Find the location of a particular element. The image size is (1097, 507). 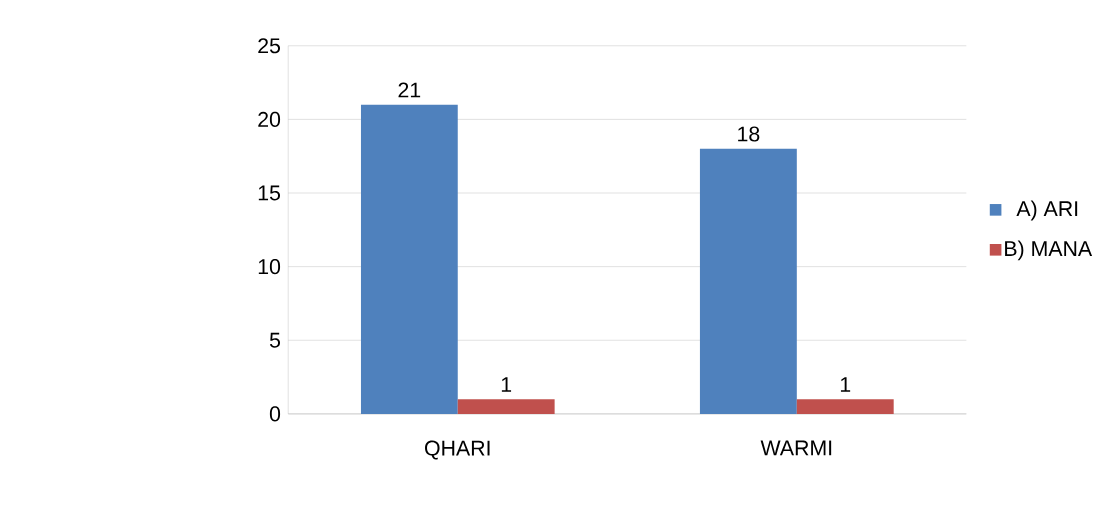

y-tick-label: 0 is located at coordinates (275, 414).